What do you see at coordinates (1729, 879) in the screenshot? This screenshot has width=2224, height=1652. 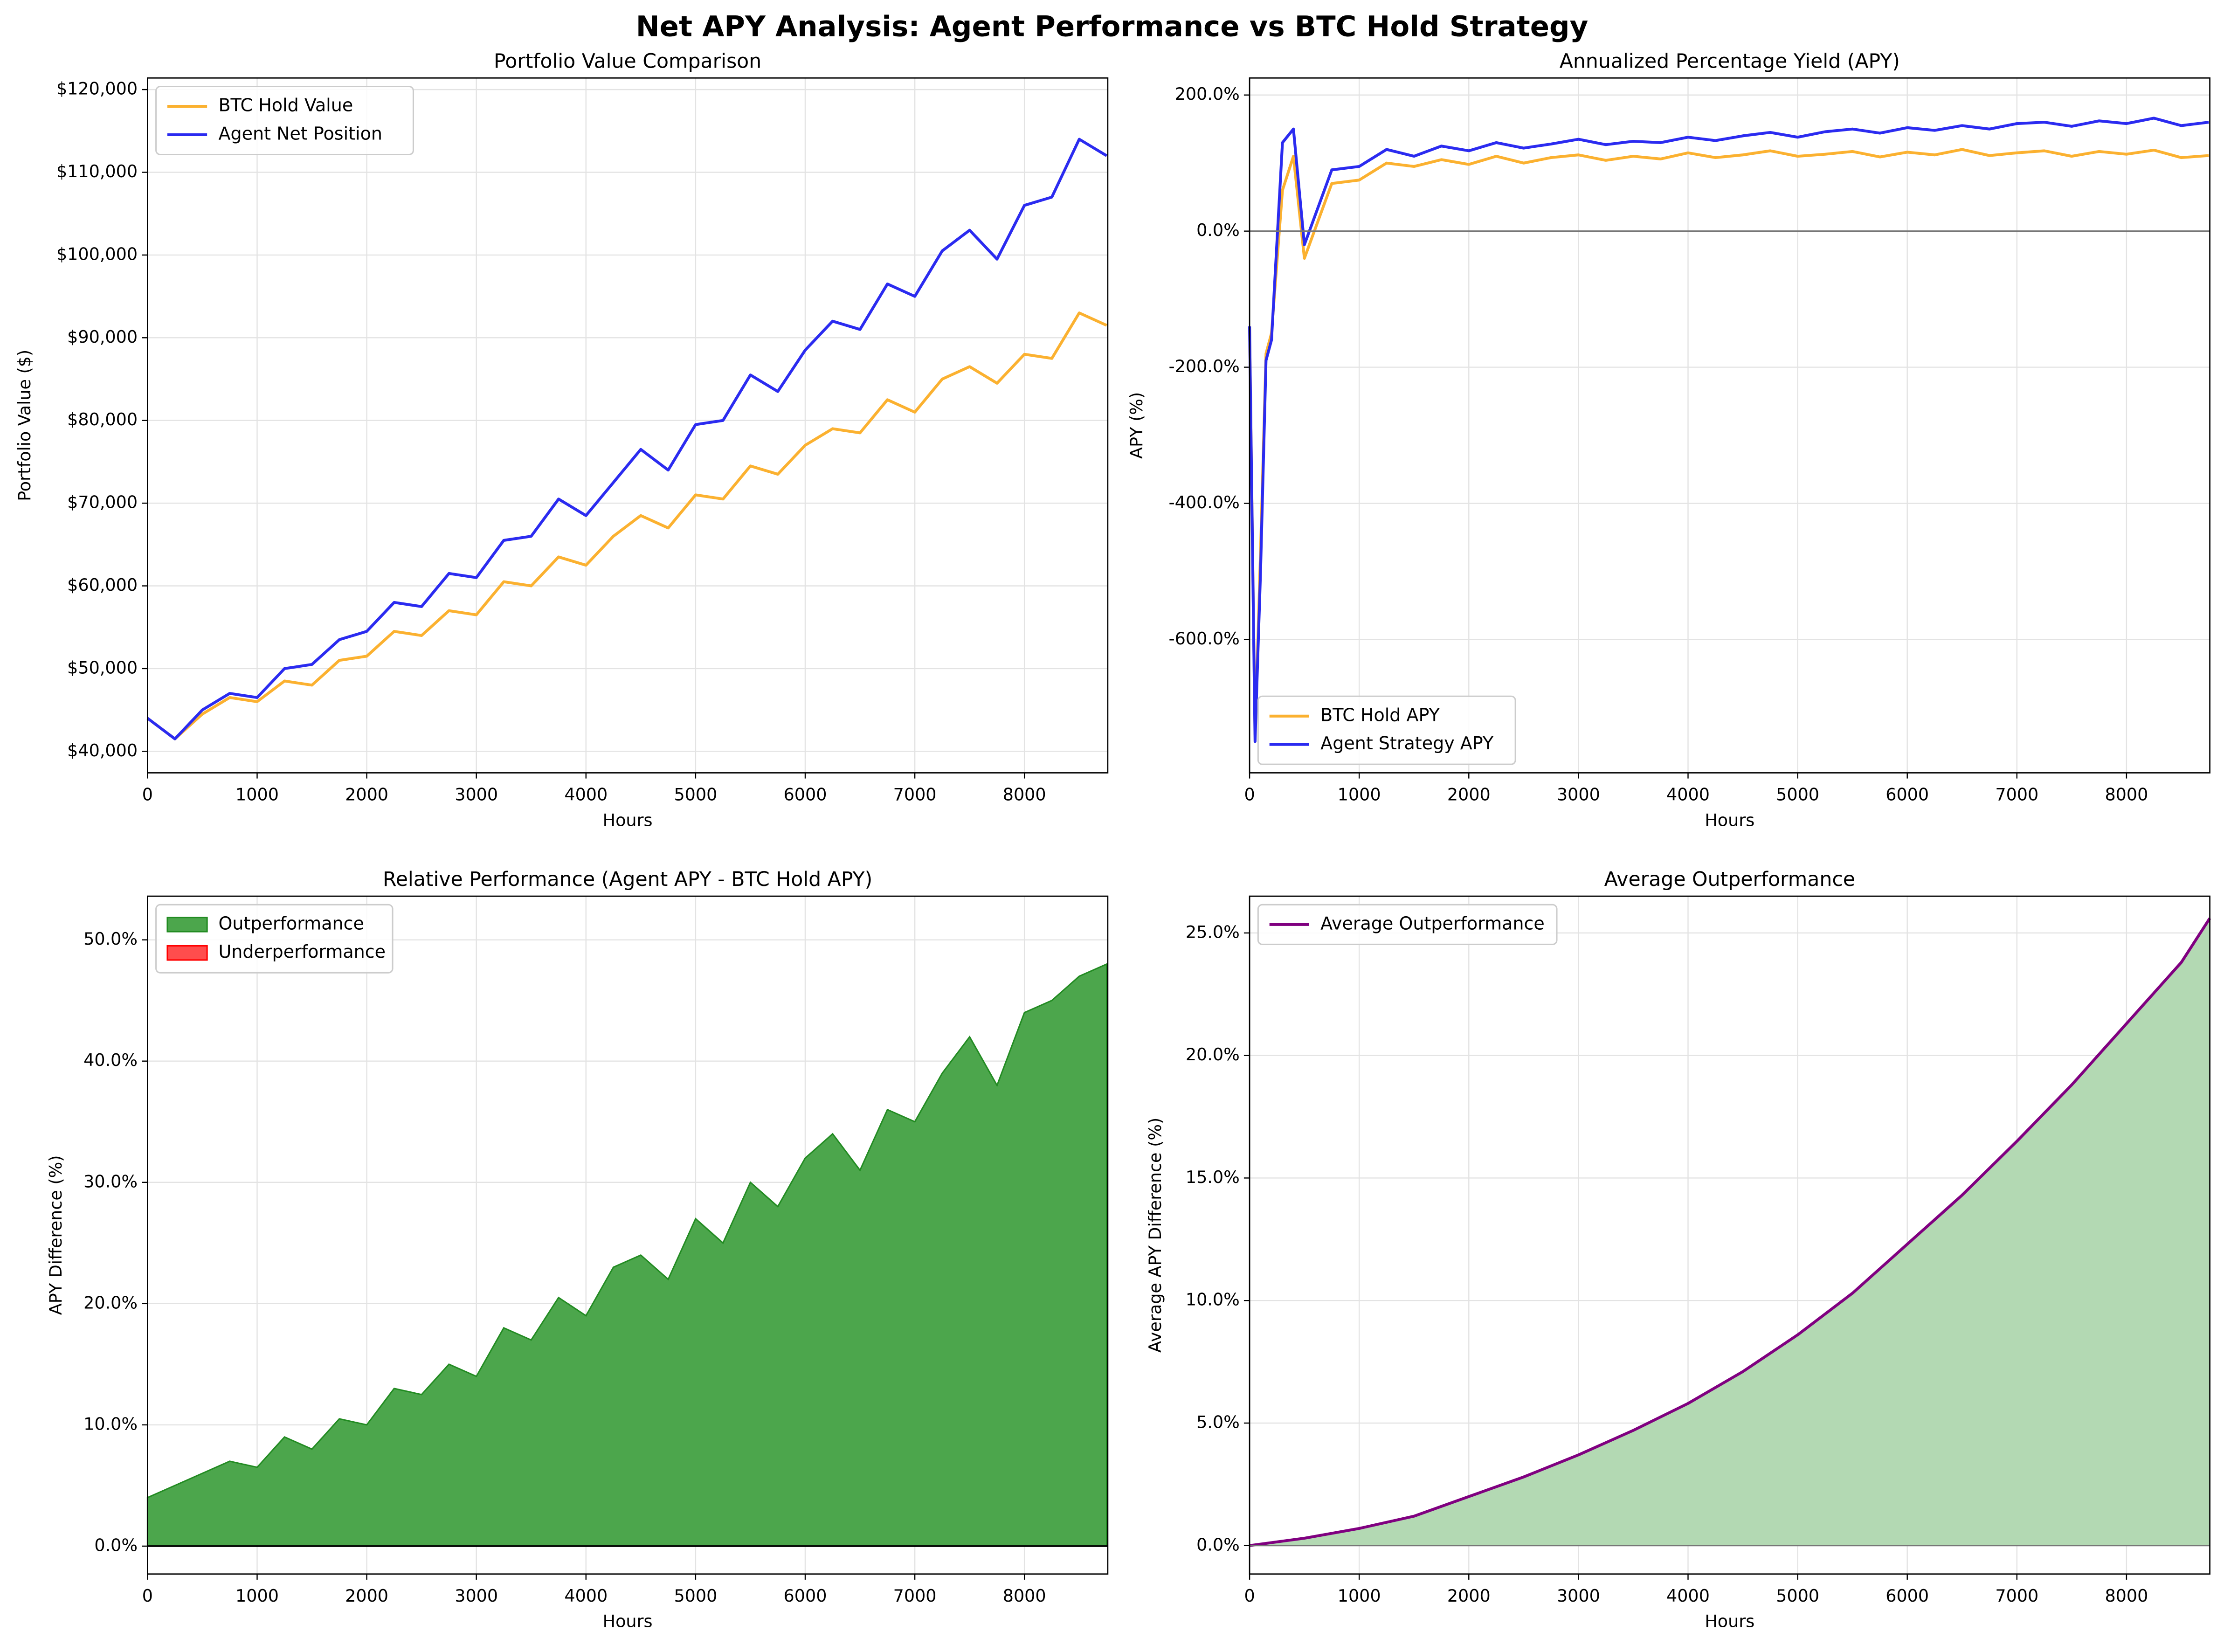 I see `panel-title: Average Outperformance` at bounding box center [1729, 879].